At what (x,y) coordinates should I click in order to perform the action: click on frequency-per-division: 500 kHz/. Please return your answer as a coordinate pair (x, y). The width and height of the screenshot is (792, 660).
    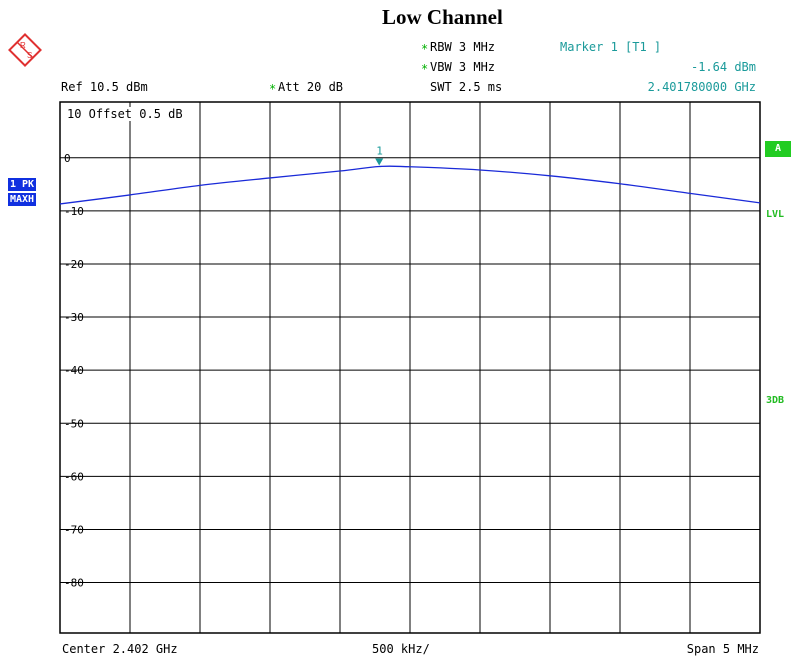
    Looking at the image, I should click on (401, 649).